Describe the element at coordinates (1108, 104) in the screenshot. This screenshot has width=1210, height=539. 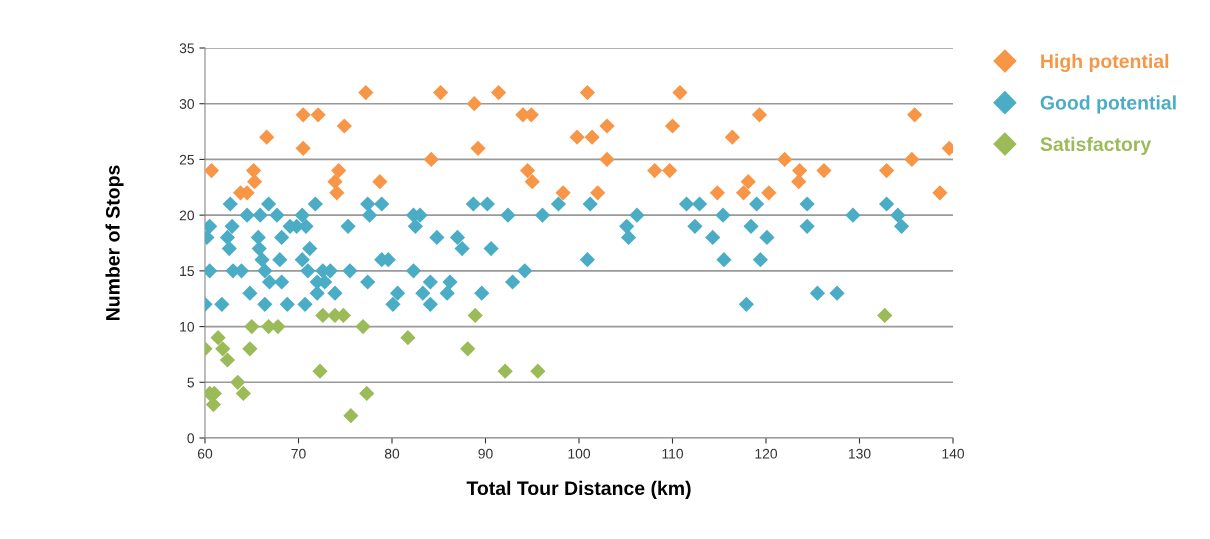
I see `legend-label: Good potential` at that location.